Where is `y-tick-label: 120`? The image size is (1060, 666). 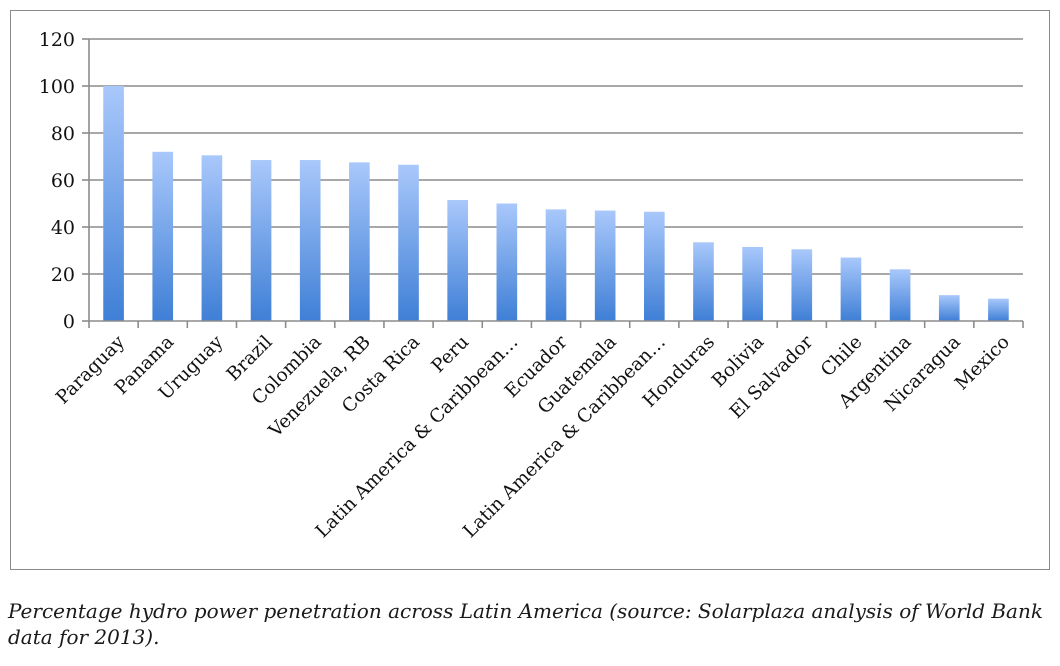 y-tick-label: 120 is located at coordinates (57, 40).